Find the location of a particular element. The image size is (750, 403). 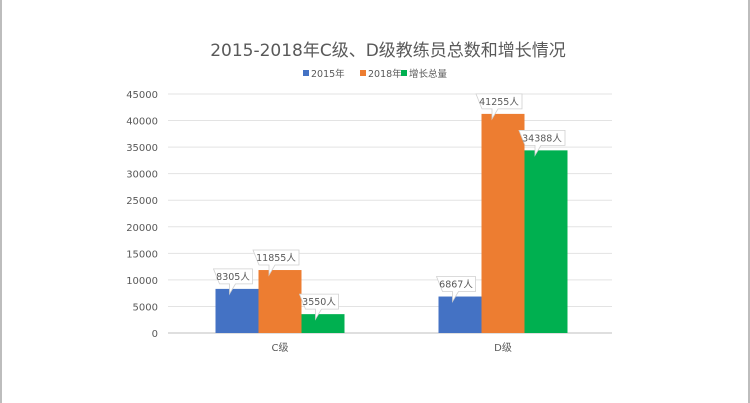

legend-label: 增长总量 is located at coordinates (428, 74).